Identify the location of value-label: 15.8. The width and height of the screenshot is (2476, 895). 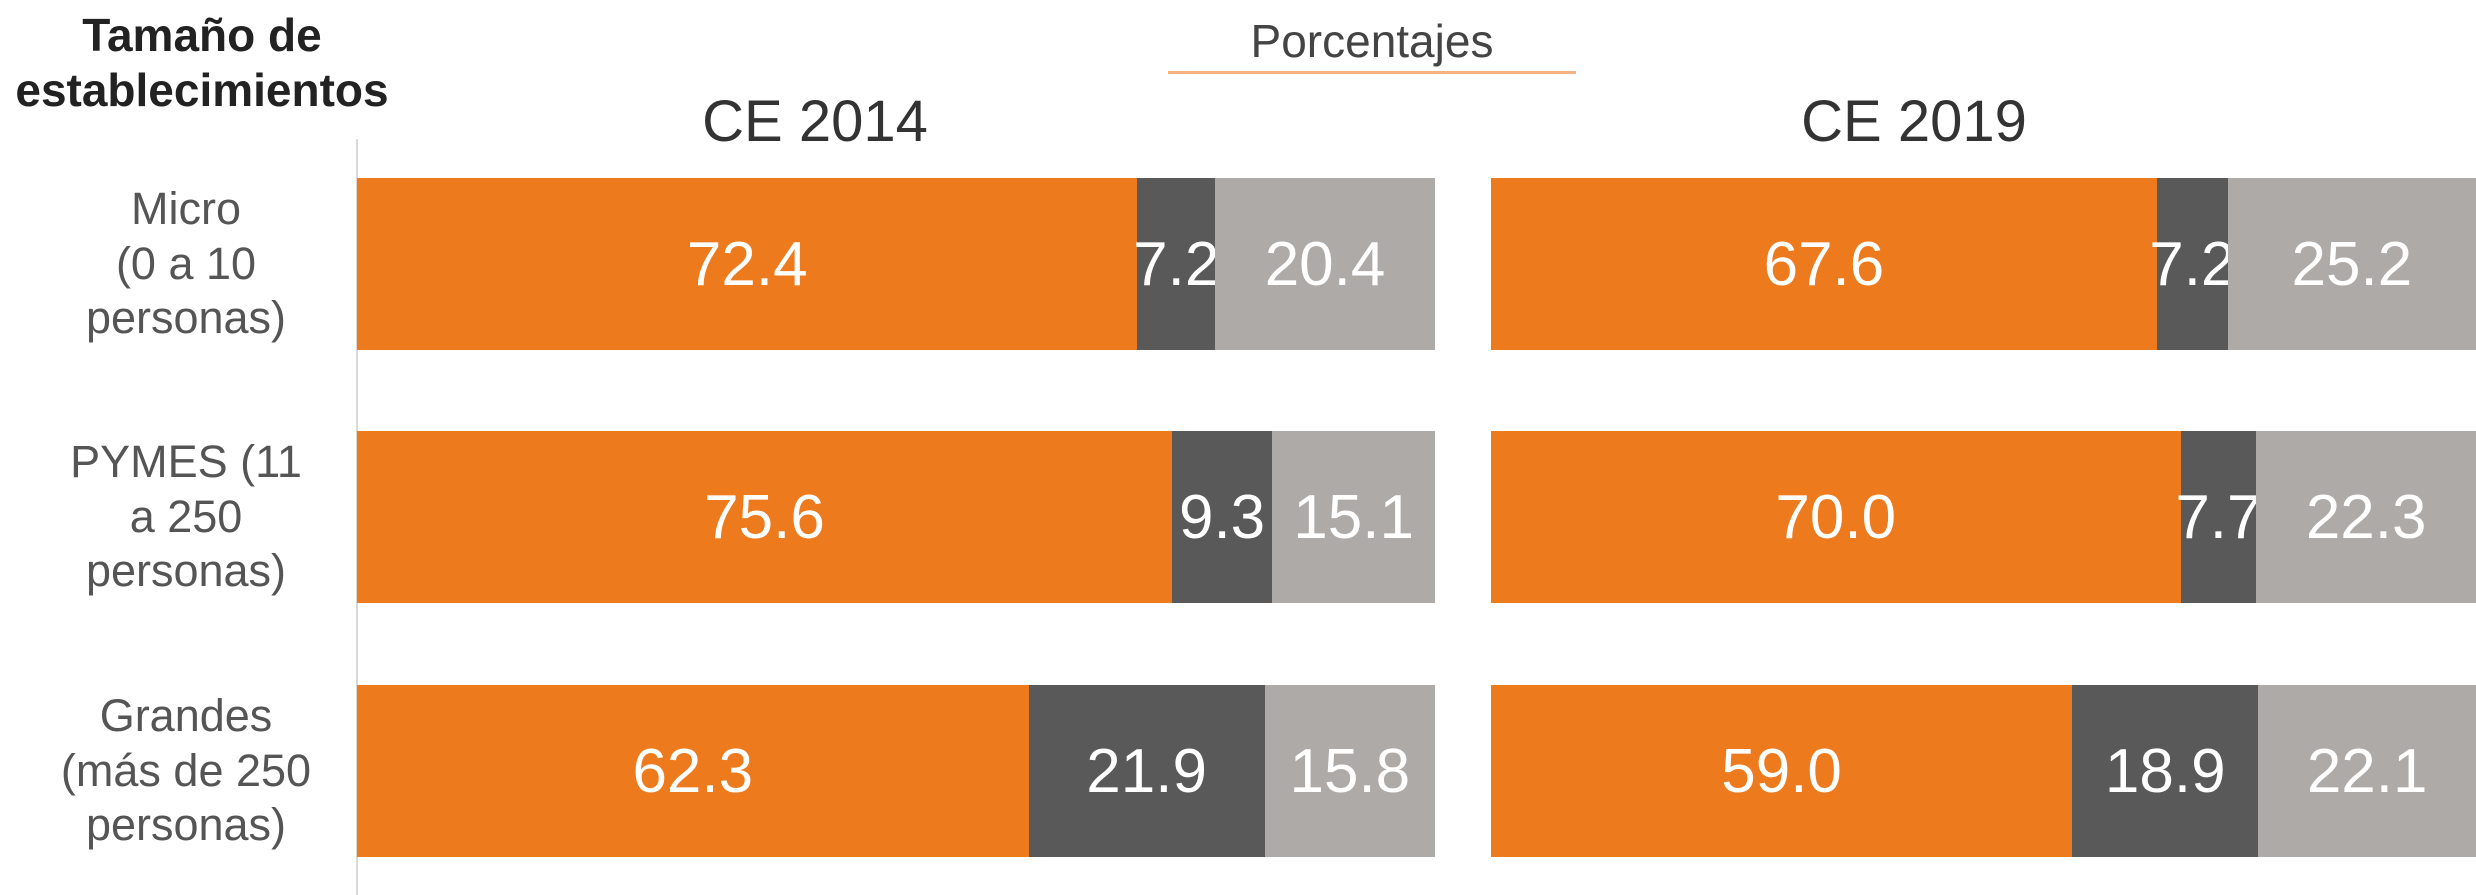
(1350, 771).